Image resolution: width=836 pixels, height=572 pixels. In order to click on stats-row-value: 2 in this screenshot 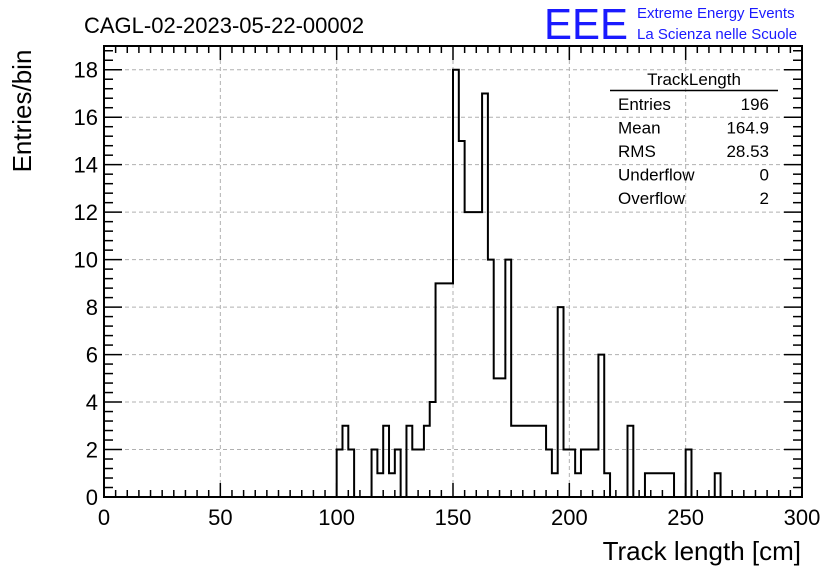, I will do `click(764, 198)`.